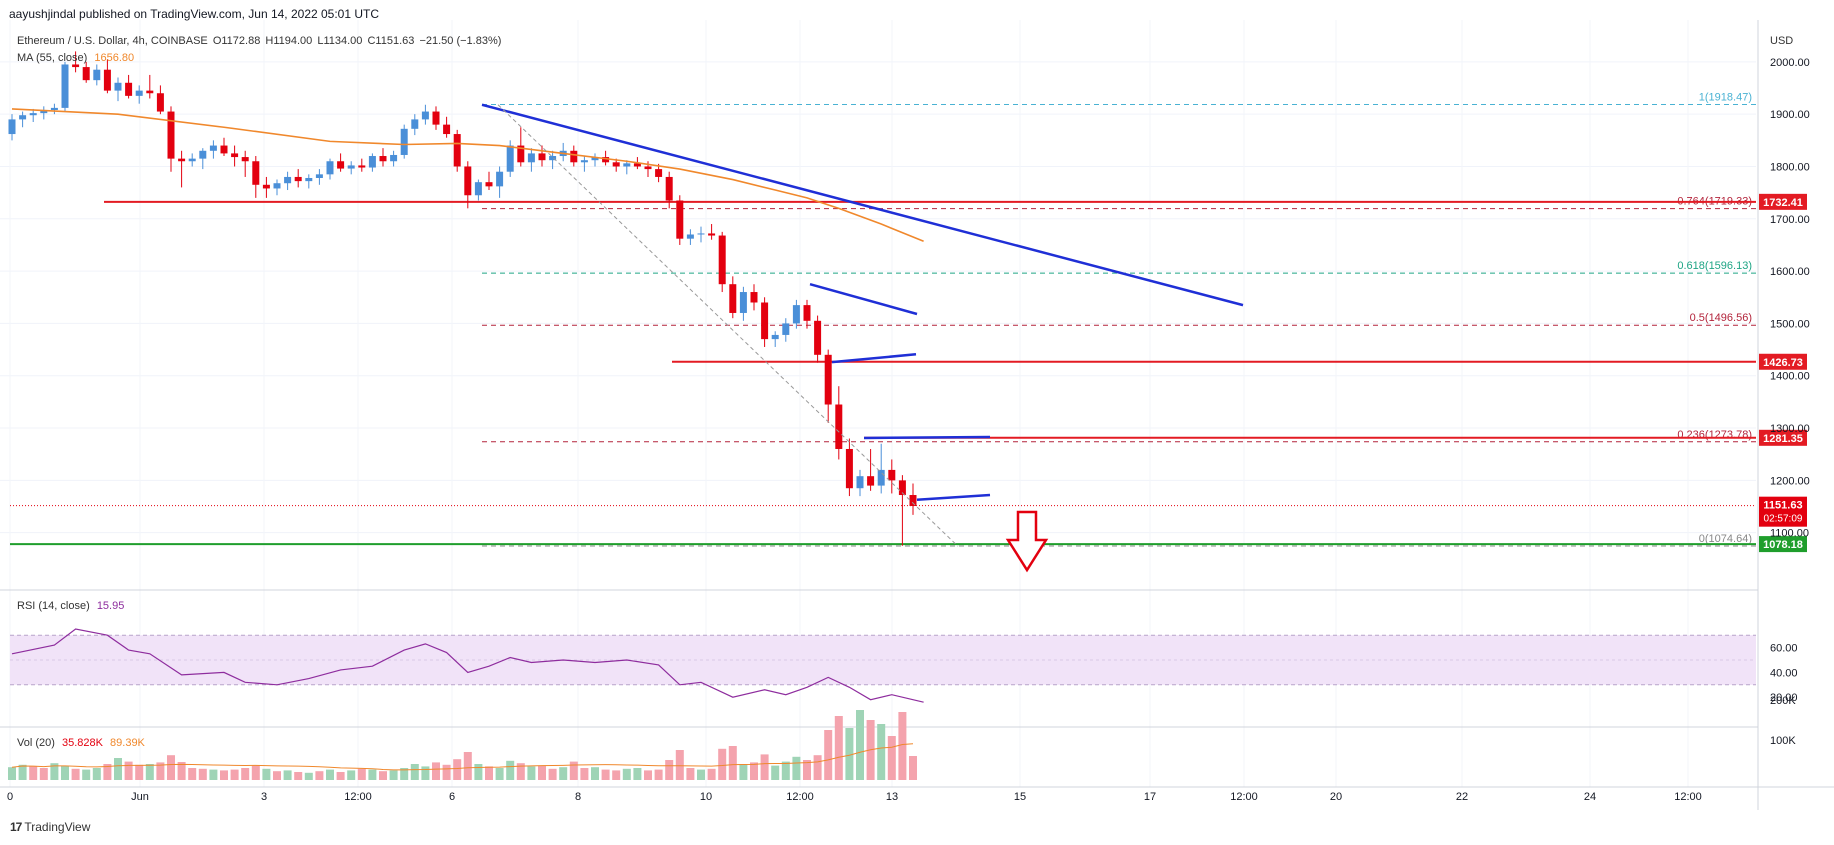 The width and height of the screenshot is (1834, 845). I want to click on time-tick-label: 10, so click(706, 797).